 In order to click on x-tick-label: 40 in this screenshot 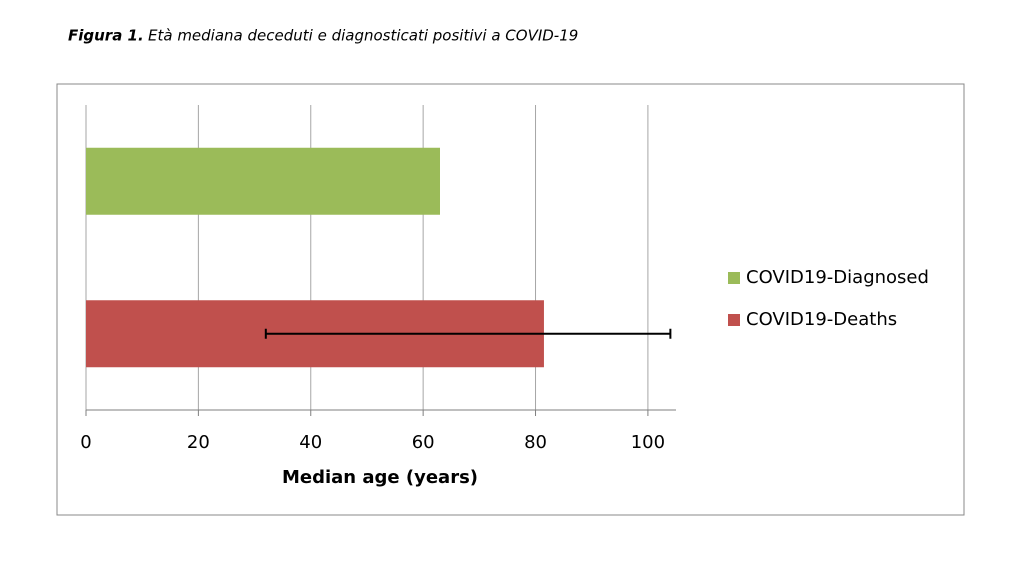, I will do `click(310, 442)`.